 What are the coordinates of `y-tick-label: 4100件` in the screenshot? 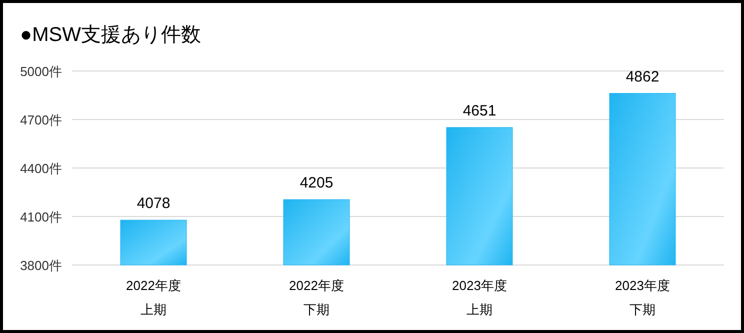 It's located at (41, 217).